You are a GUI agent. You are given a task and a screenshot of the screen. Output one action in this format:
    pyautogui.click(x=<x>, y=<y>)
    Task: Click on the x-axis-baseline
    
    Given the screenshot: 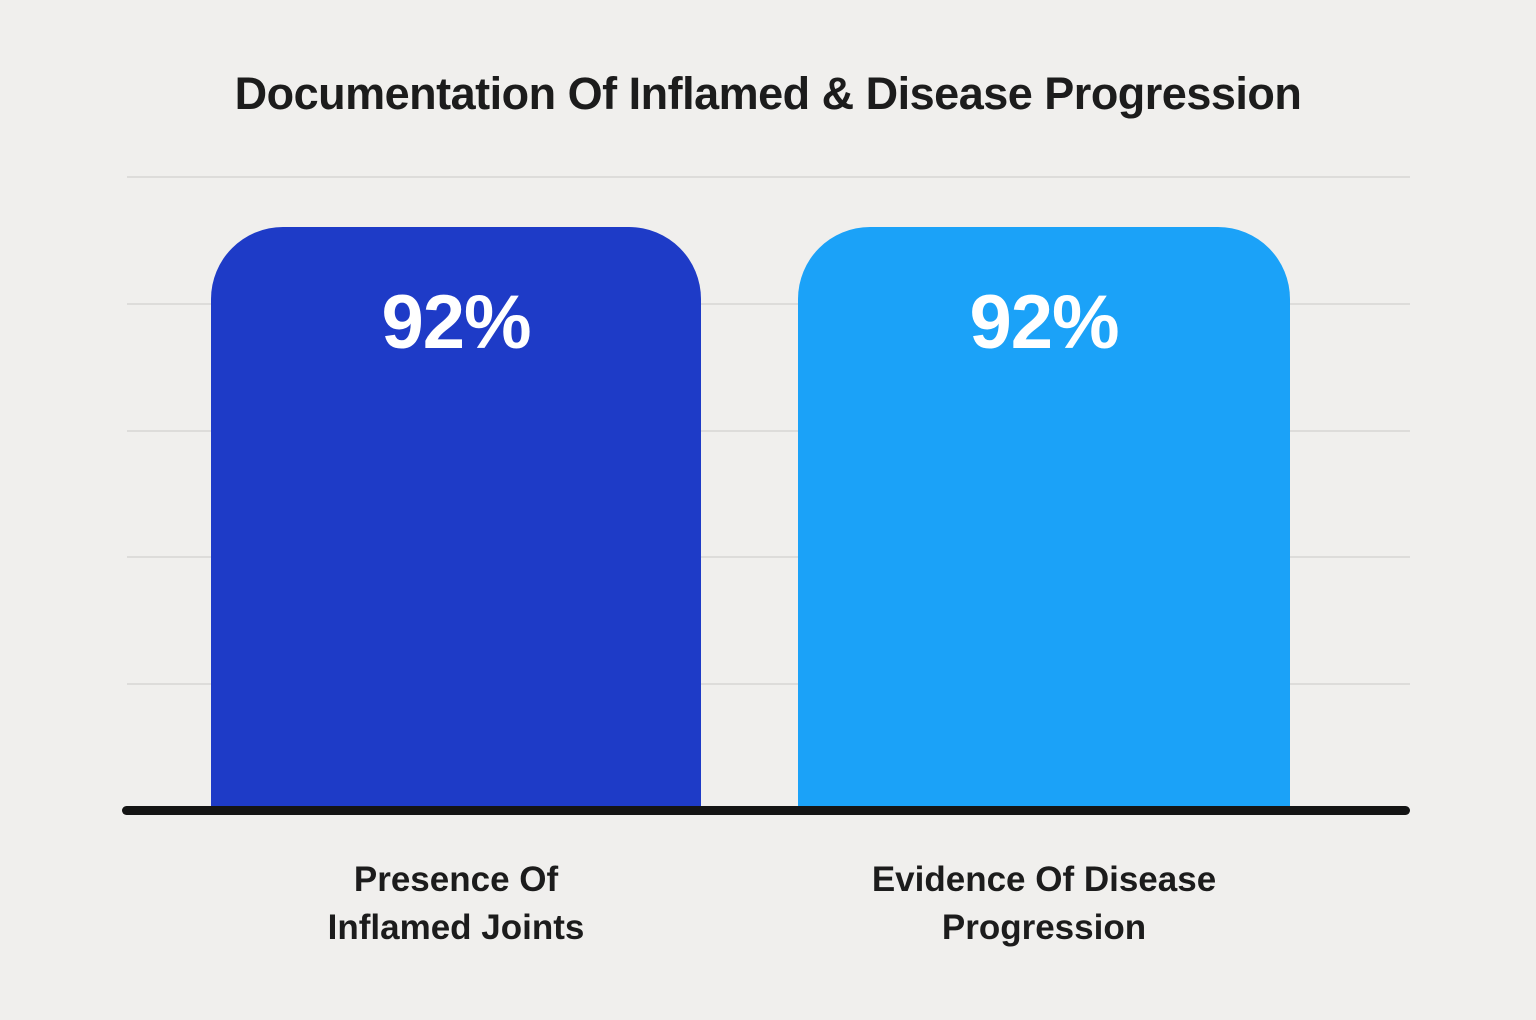 What is the action you would take?
    pyautogui.click(x=766, y=810)
    